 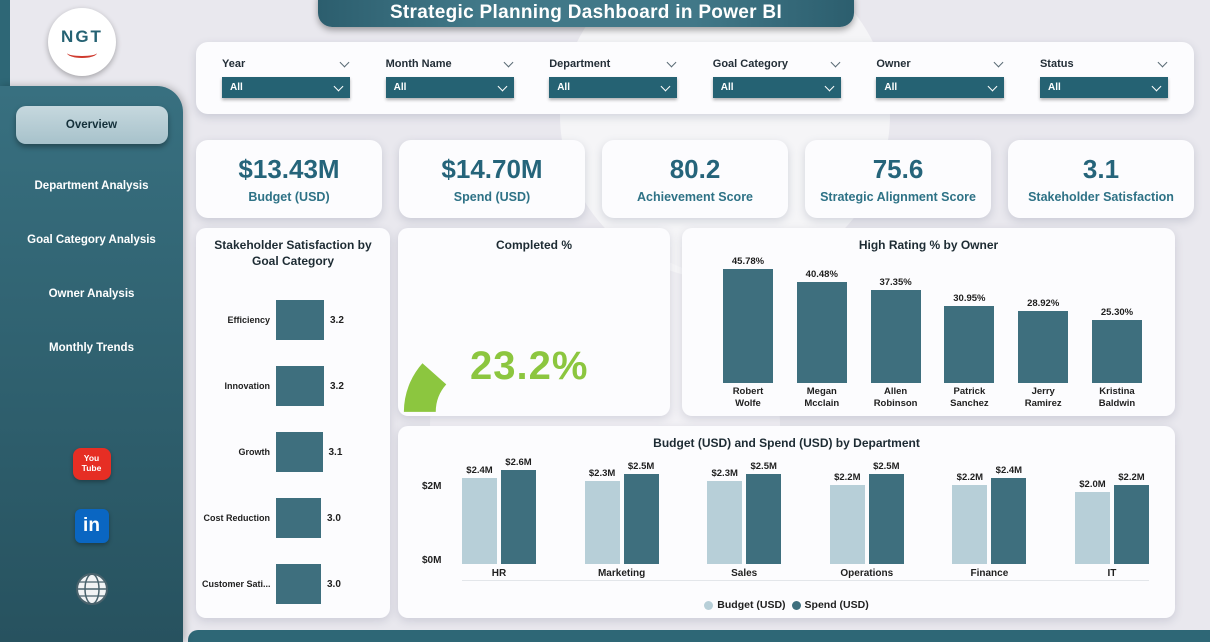 I want to click on value-label: 28.92%, so click(x=1043, y=303).